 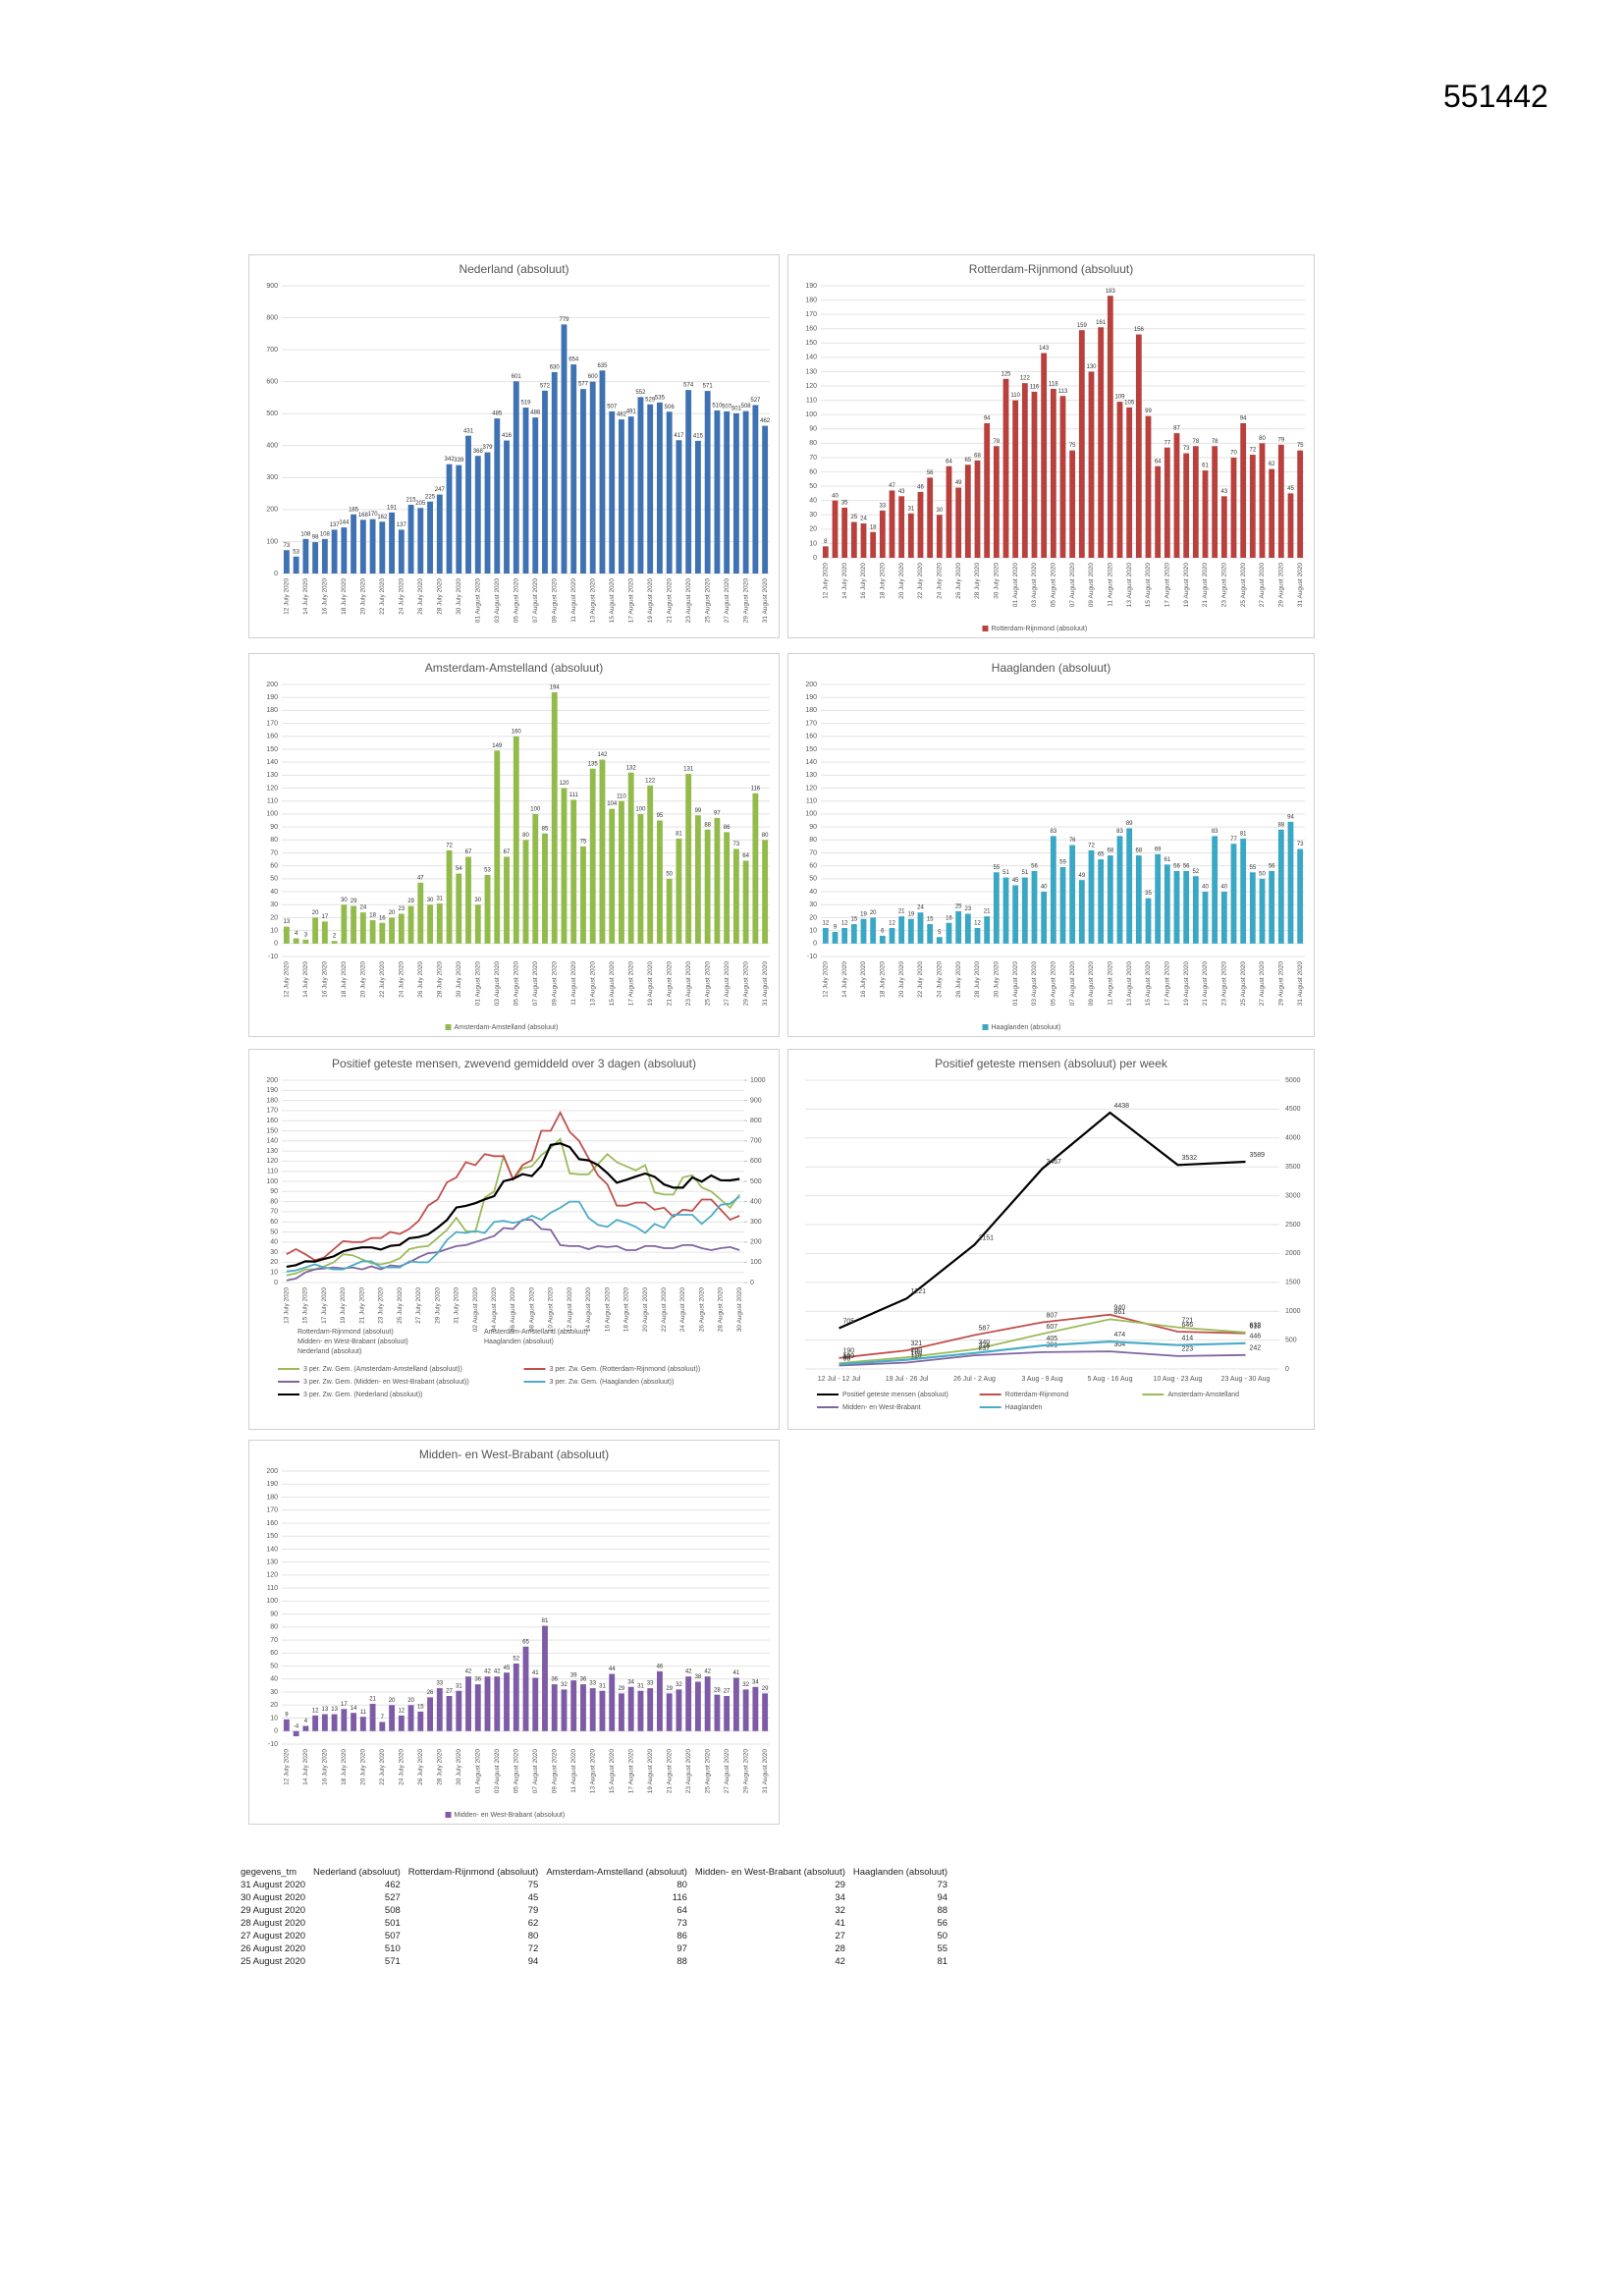 What do you see at coordinates (682, 1910) in the screenshot?
I see `table-cell: 64` at bounding box center [682, 1910].